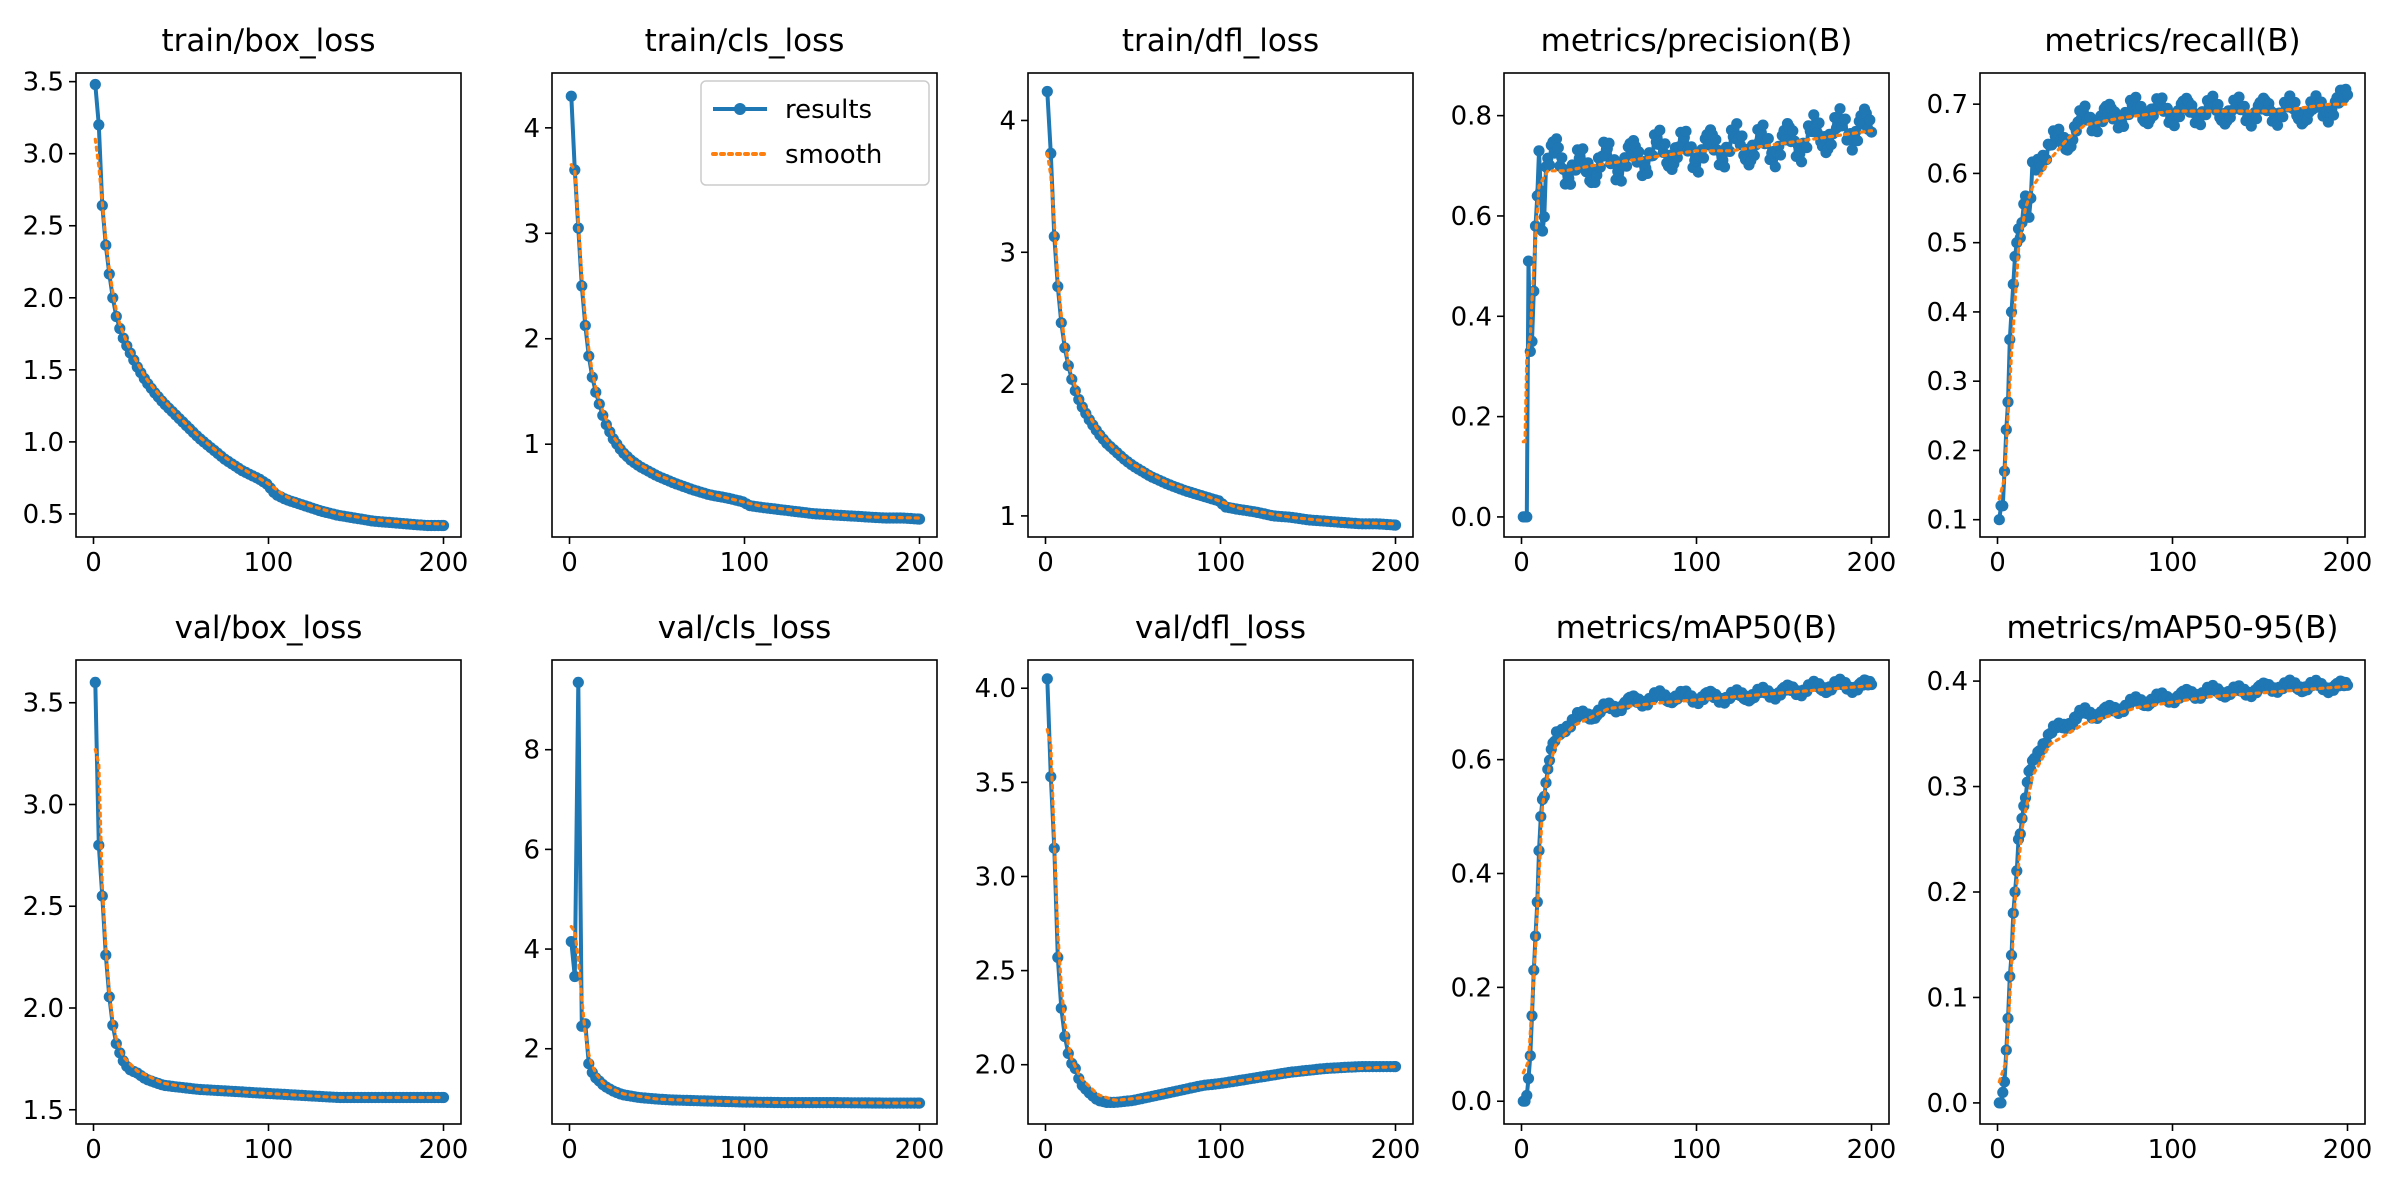 This screenshot has height=1200, width=2400. I want to click on y-tick-label: 0.3, so click(1947, 382).